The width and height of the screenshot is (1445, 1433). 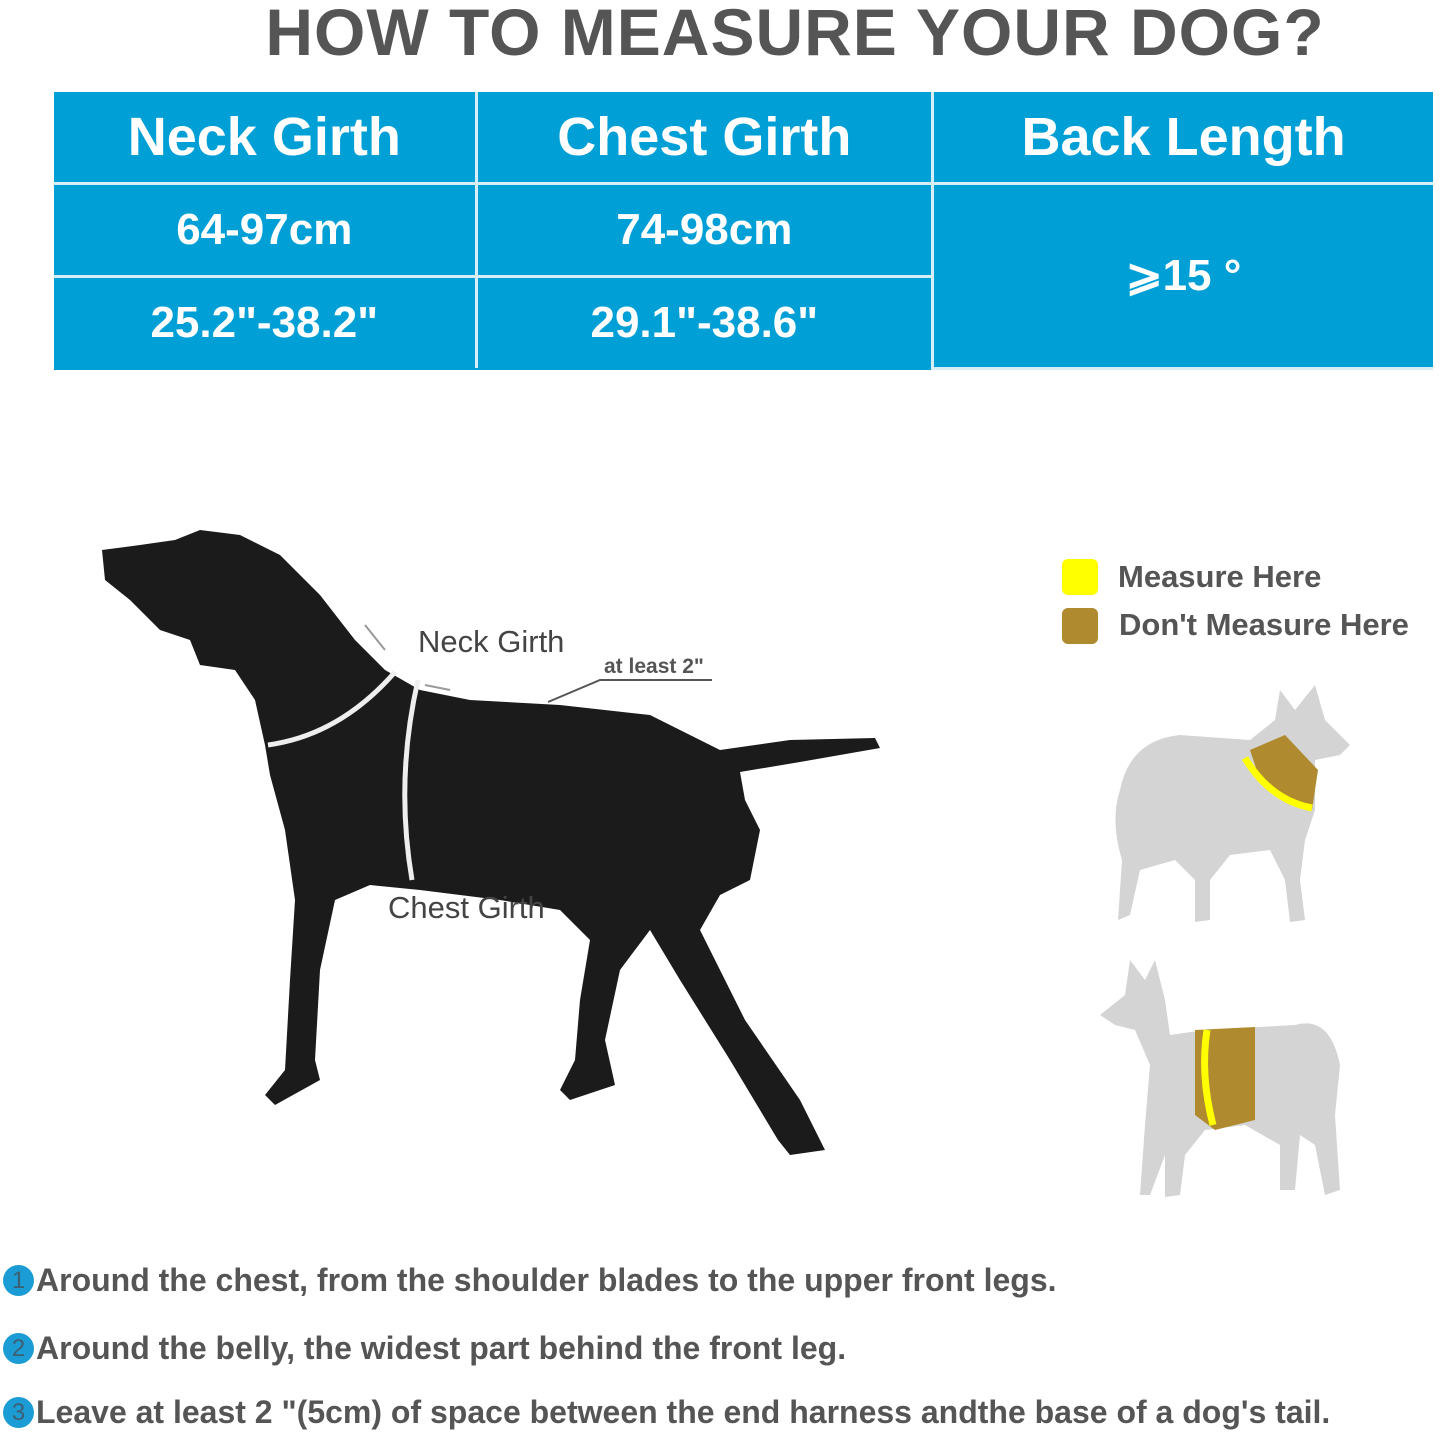 What do you see at coordinates (1080, 577) in the screenshot?
I see `measure-here-swatch` at bounding box center [1080, 577].